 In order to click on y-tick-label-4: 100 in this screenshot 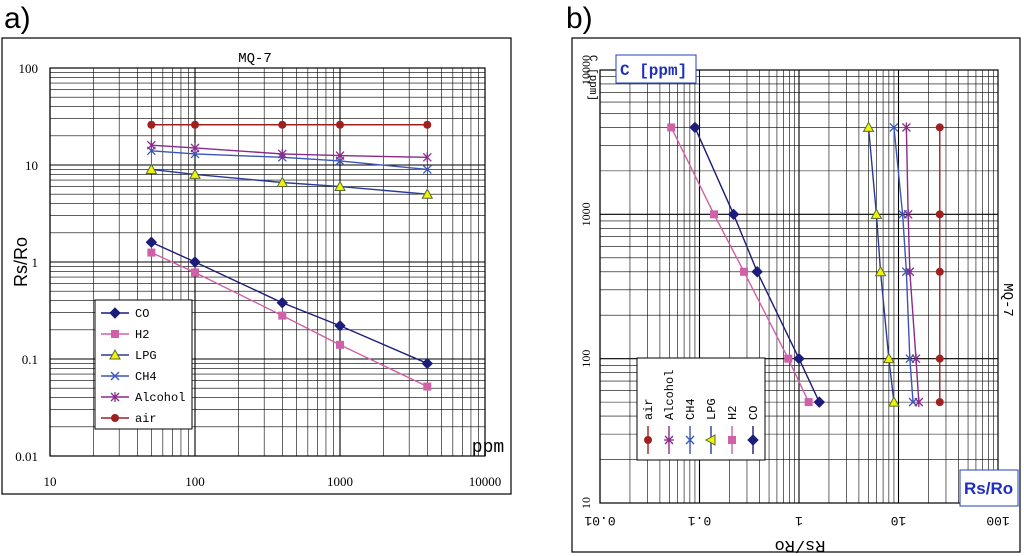, I will do `click(29, 68)`.